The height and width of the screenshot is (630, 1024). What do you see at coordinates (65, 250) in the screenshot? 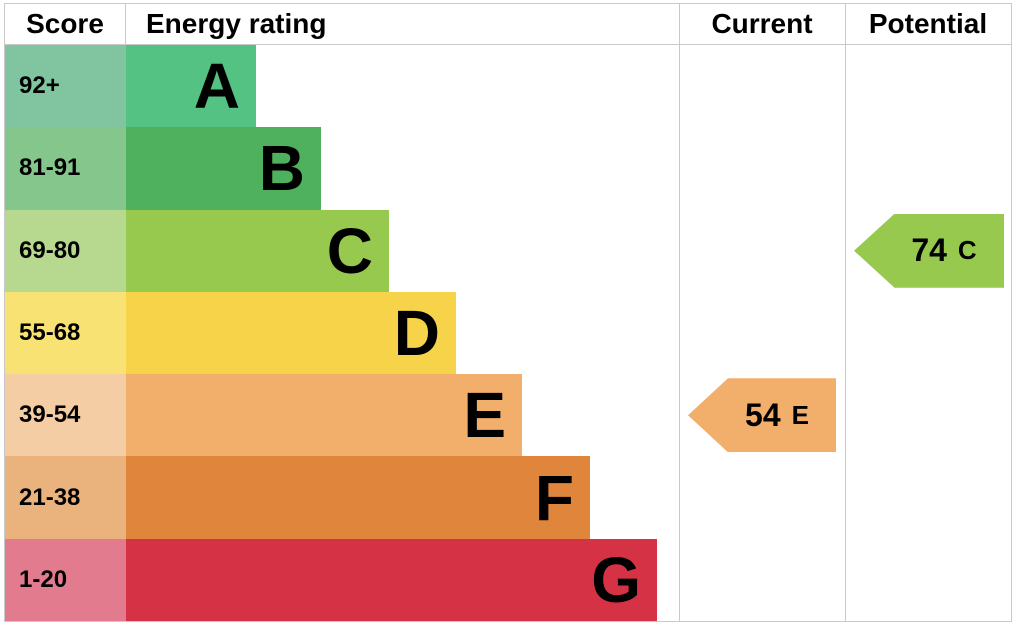
I see `score-cell: 69-80` at bounding box center [65, 250].